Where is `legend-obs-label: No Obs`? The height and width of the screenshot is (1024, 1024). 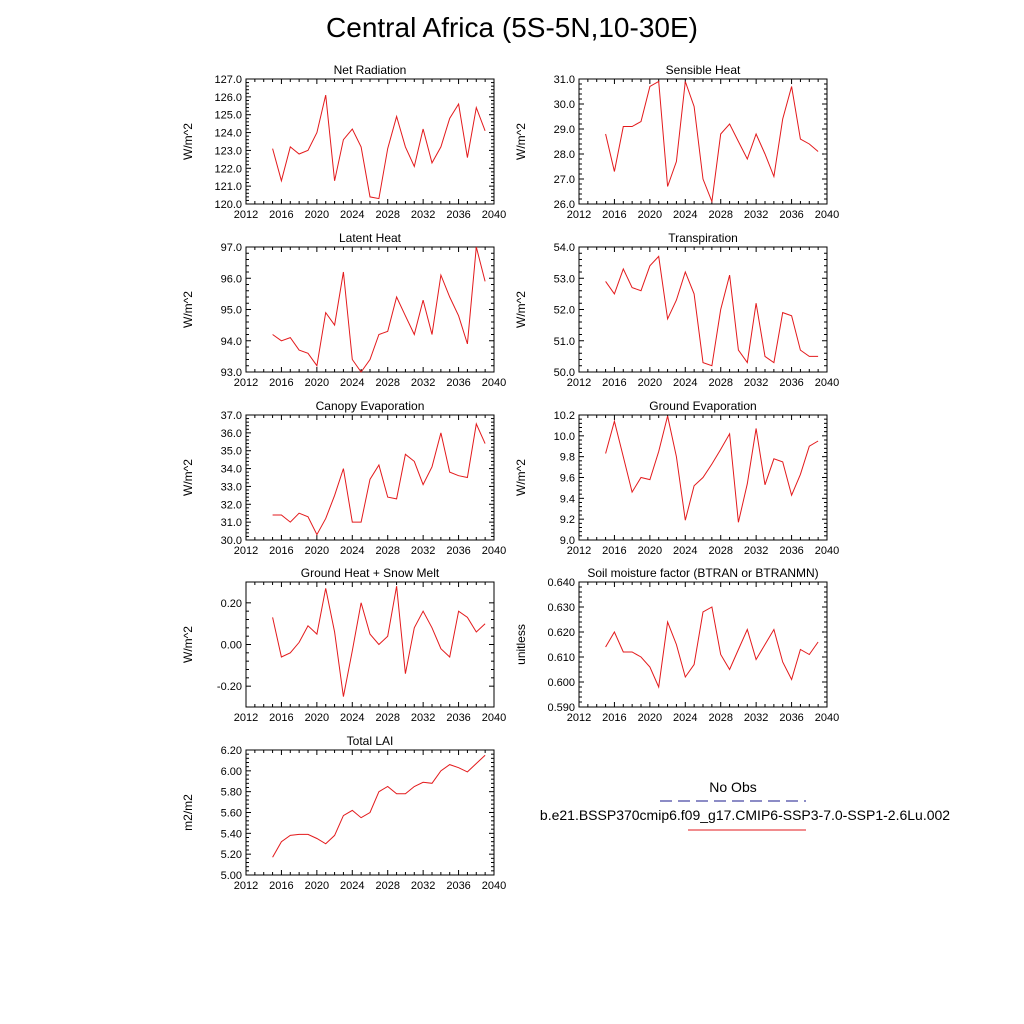 legend-obs-label: No Obs is located at coordinates (733, 787).